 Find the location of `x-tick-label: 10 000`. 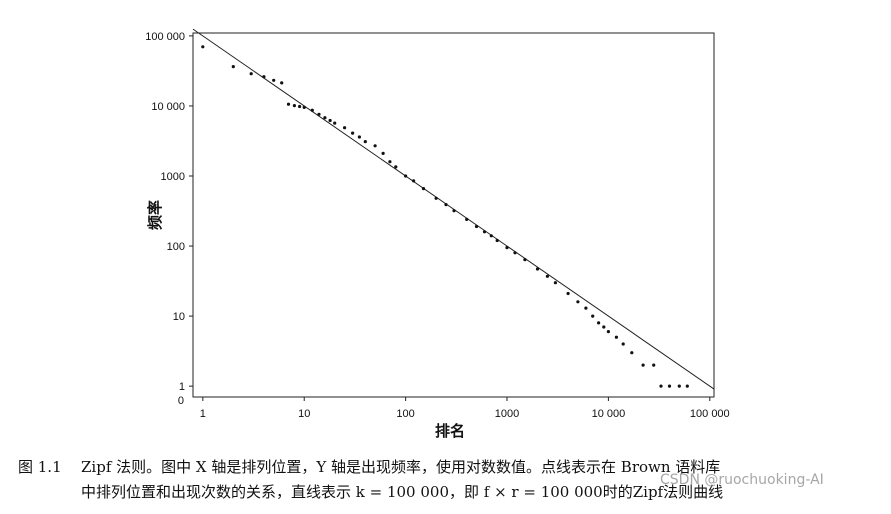

x-tick-label: 10 000 is located at coordinates (609, 414).